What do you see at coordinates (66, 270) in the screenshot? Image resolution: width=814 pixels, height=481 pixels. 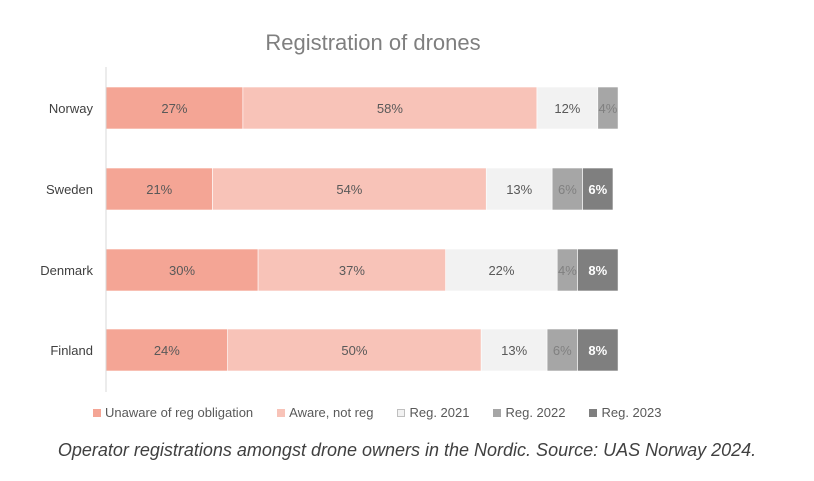 I see `category-label: Denmark` at bounding box center [66, 270].